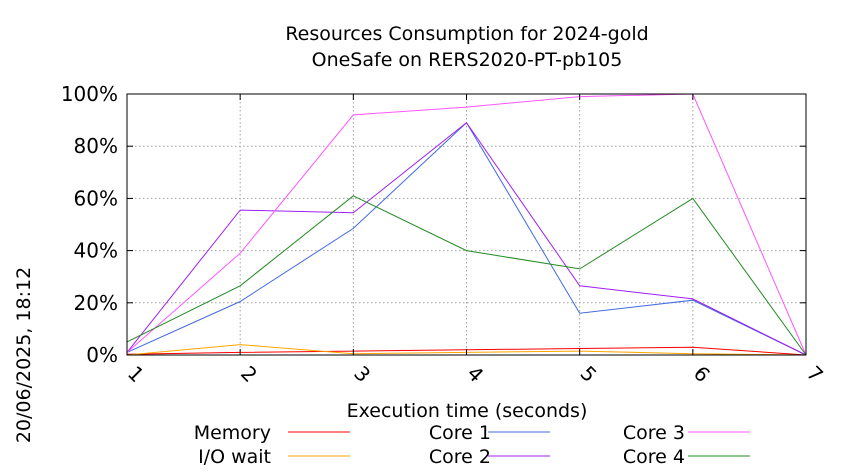  I want to click on y-tick-label: 0%, so click(102, 355).